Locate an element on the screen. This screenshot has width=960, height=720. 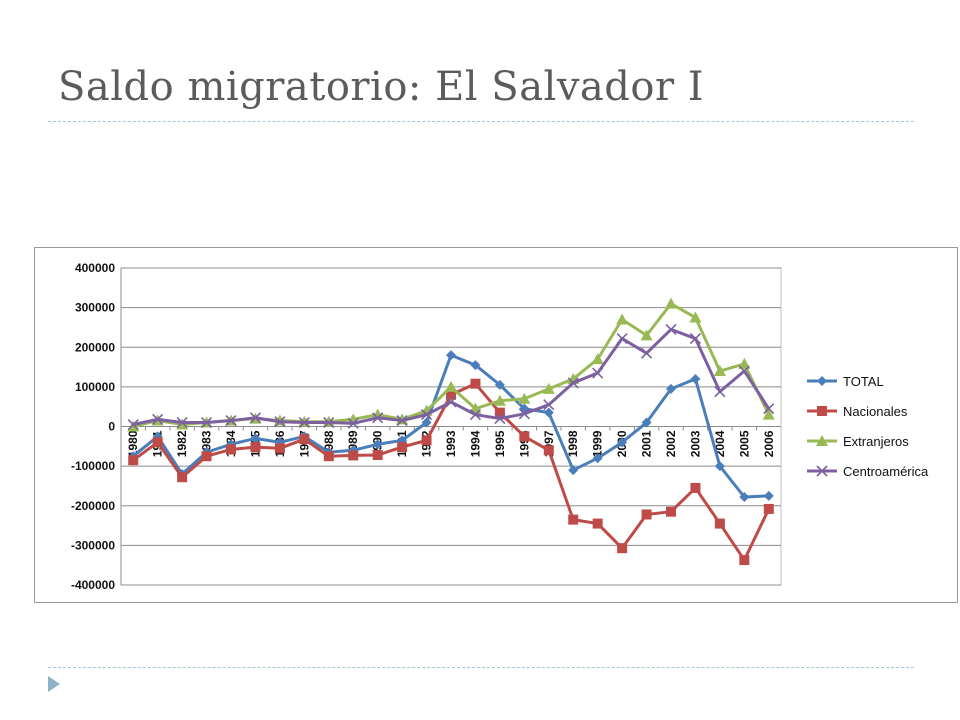
series-line-extranjeros is located at coordinates (451, 365).